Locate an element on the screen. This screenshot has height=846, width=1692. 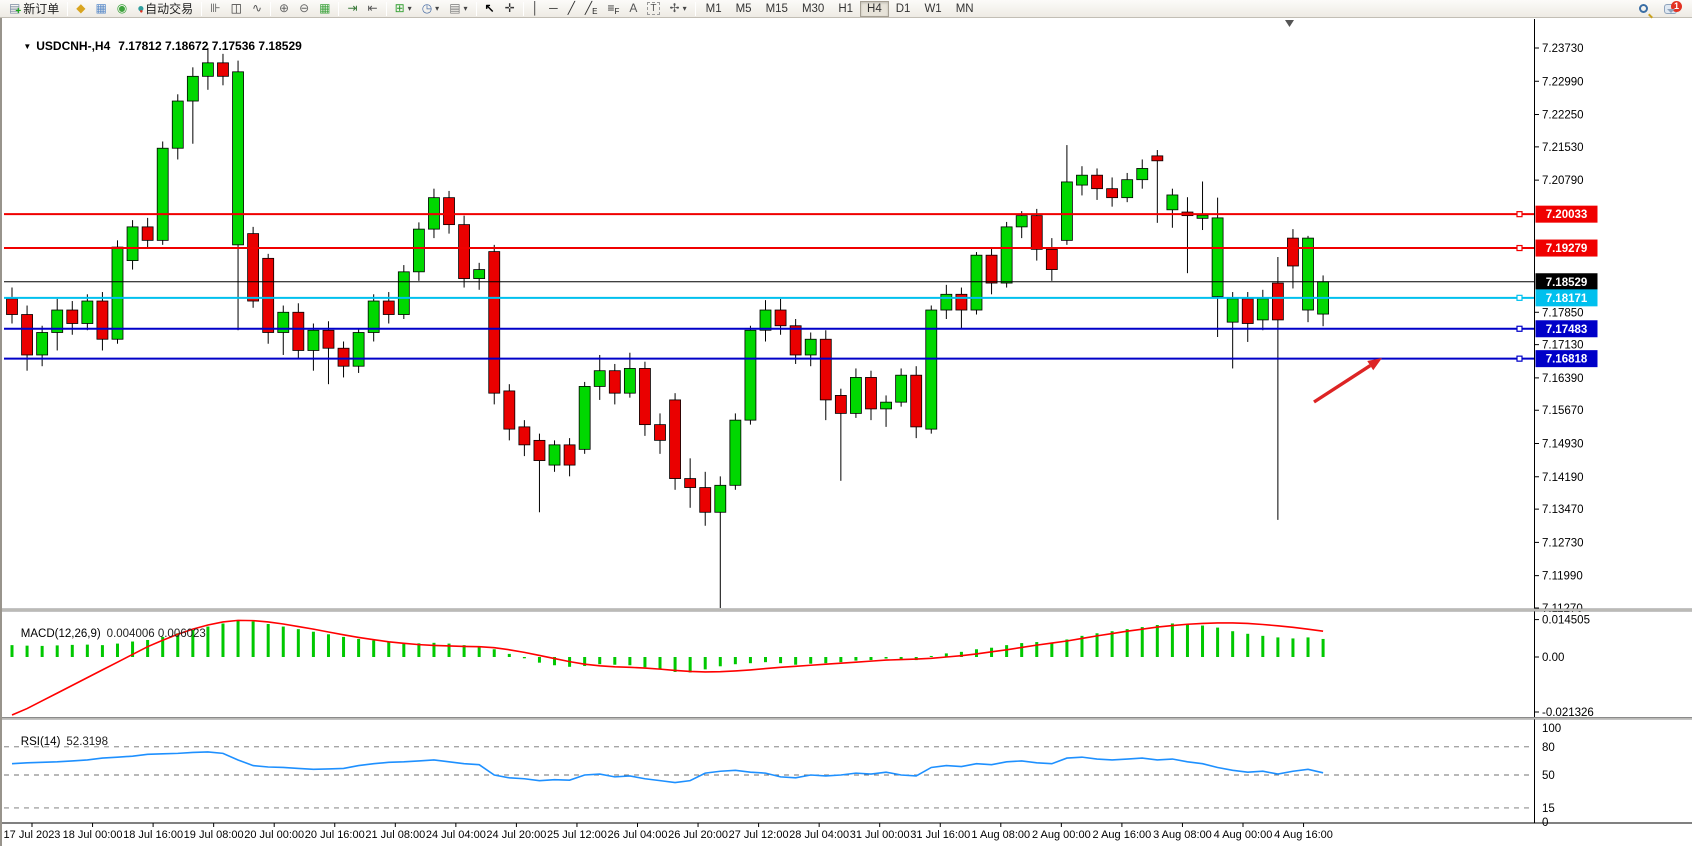
tile-windows-button: ▦ is located at coordinates (324, 8).